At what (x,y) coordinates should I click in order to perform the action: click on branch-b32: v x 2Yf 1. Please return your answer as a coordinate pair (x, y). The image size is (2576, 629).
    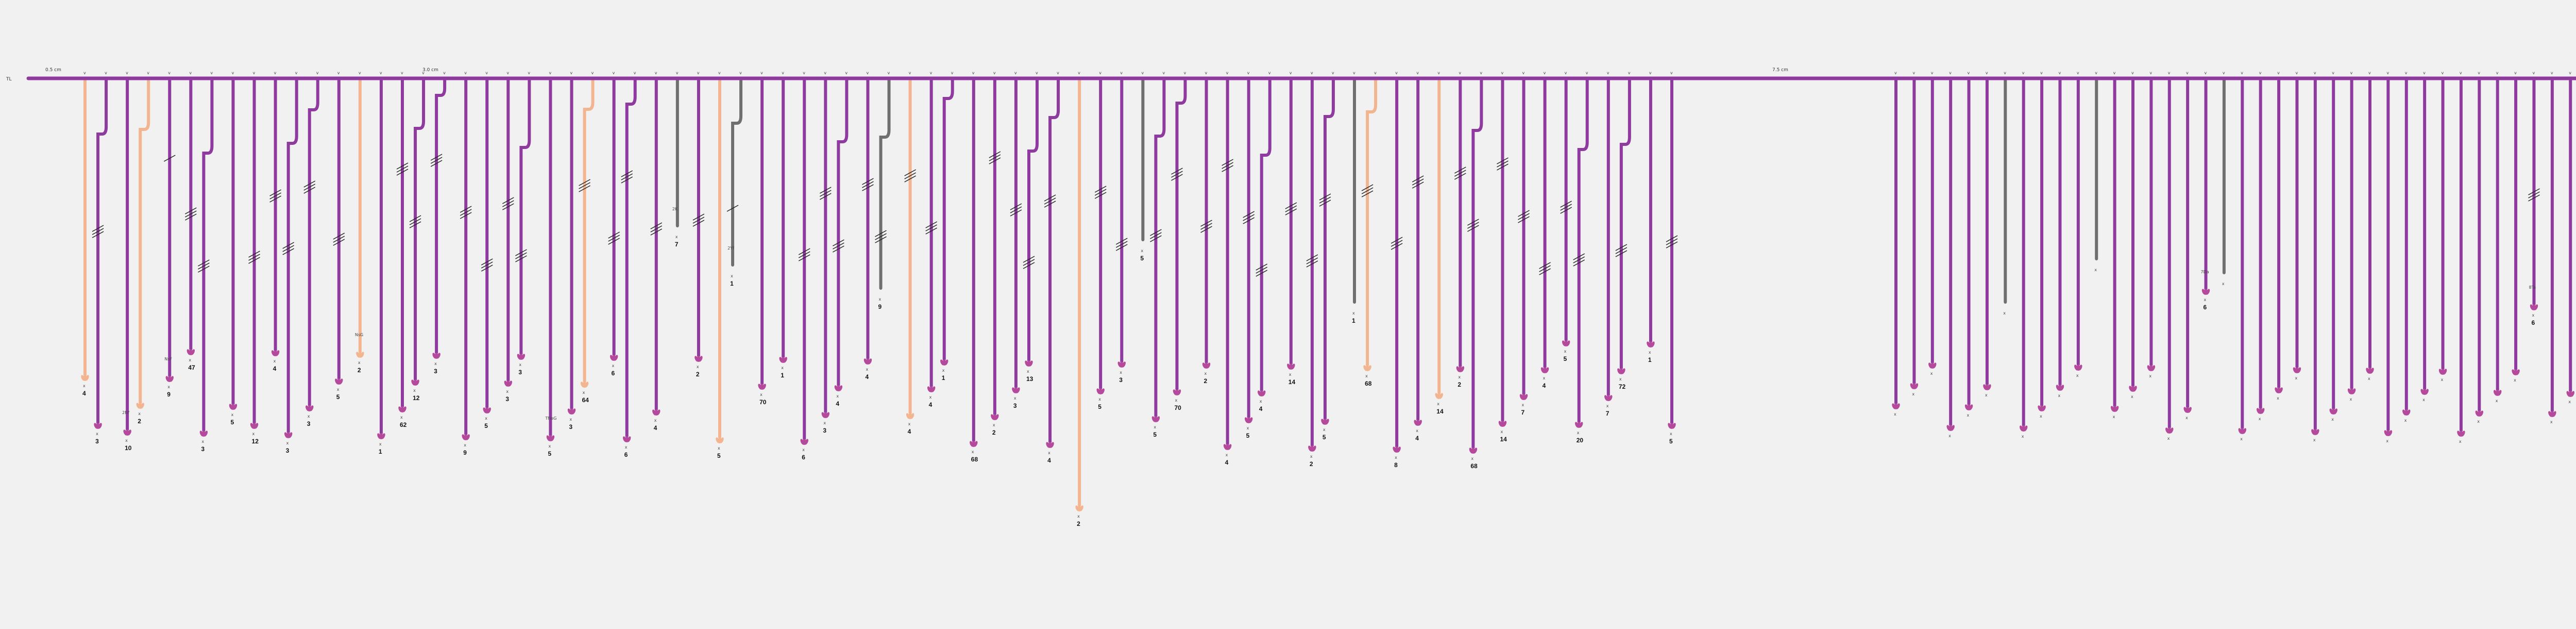
    Looking at the image, I should click on (734, 179).